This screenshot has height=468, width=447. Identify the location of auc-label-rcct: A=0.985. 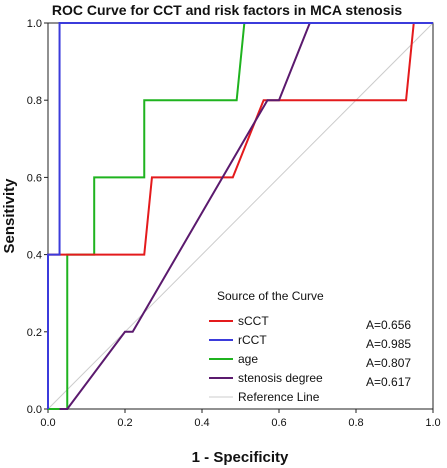
(388, 344).